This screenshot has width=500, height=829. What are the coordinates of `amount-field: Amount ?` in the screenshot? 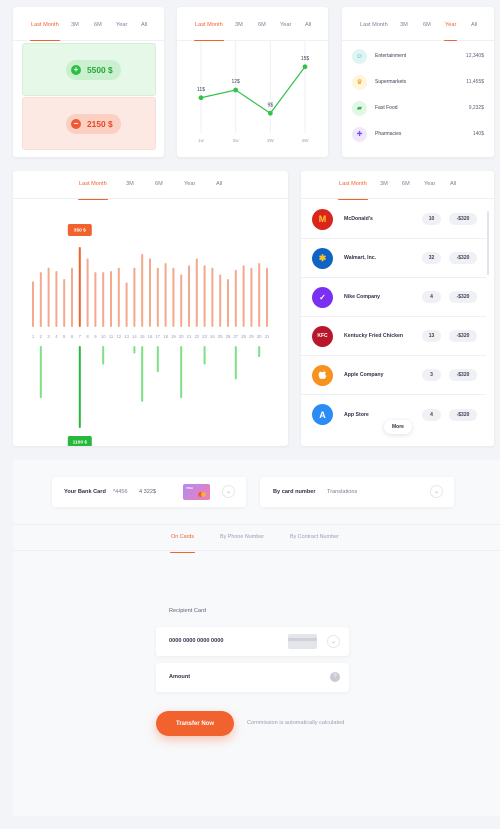 It's located at (252, 677).